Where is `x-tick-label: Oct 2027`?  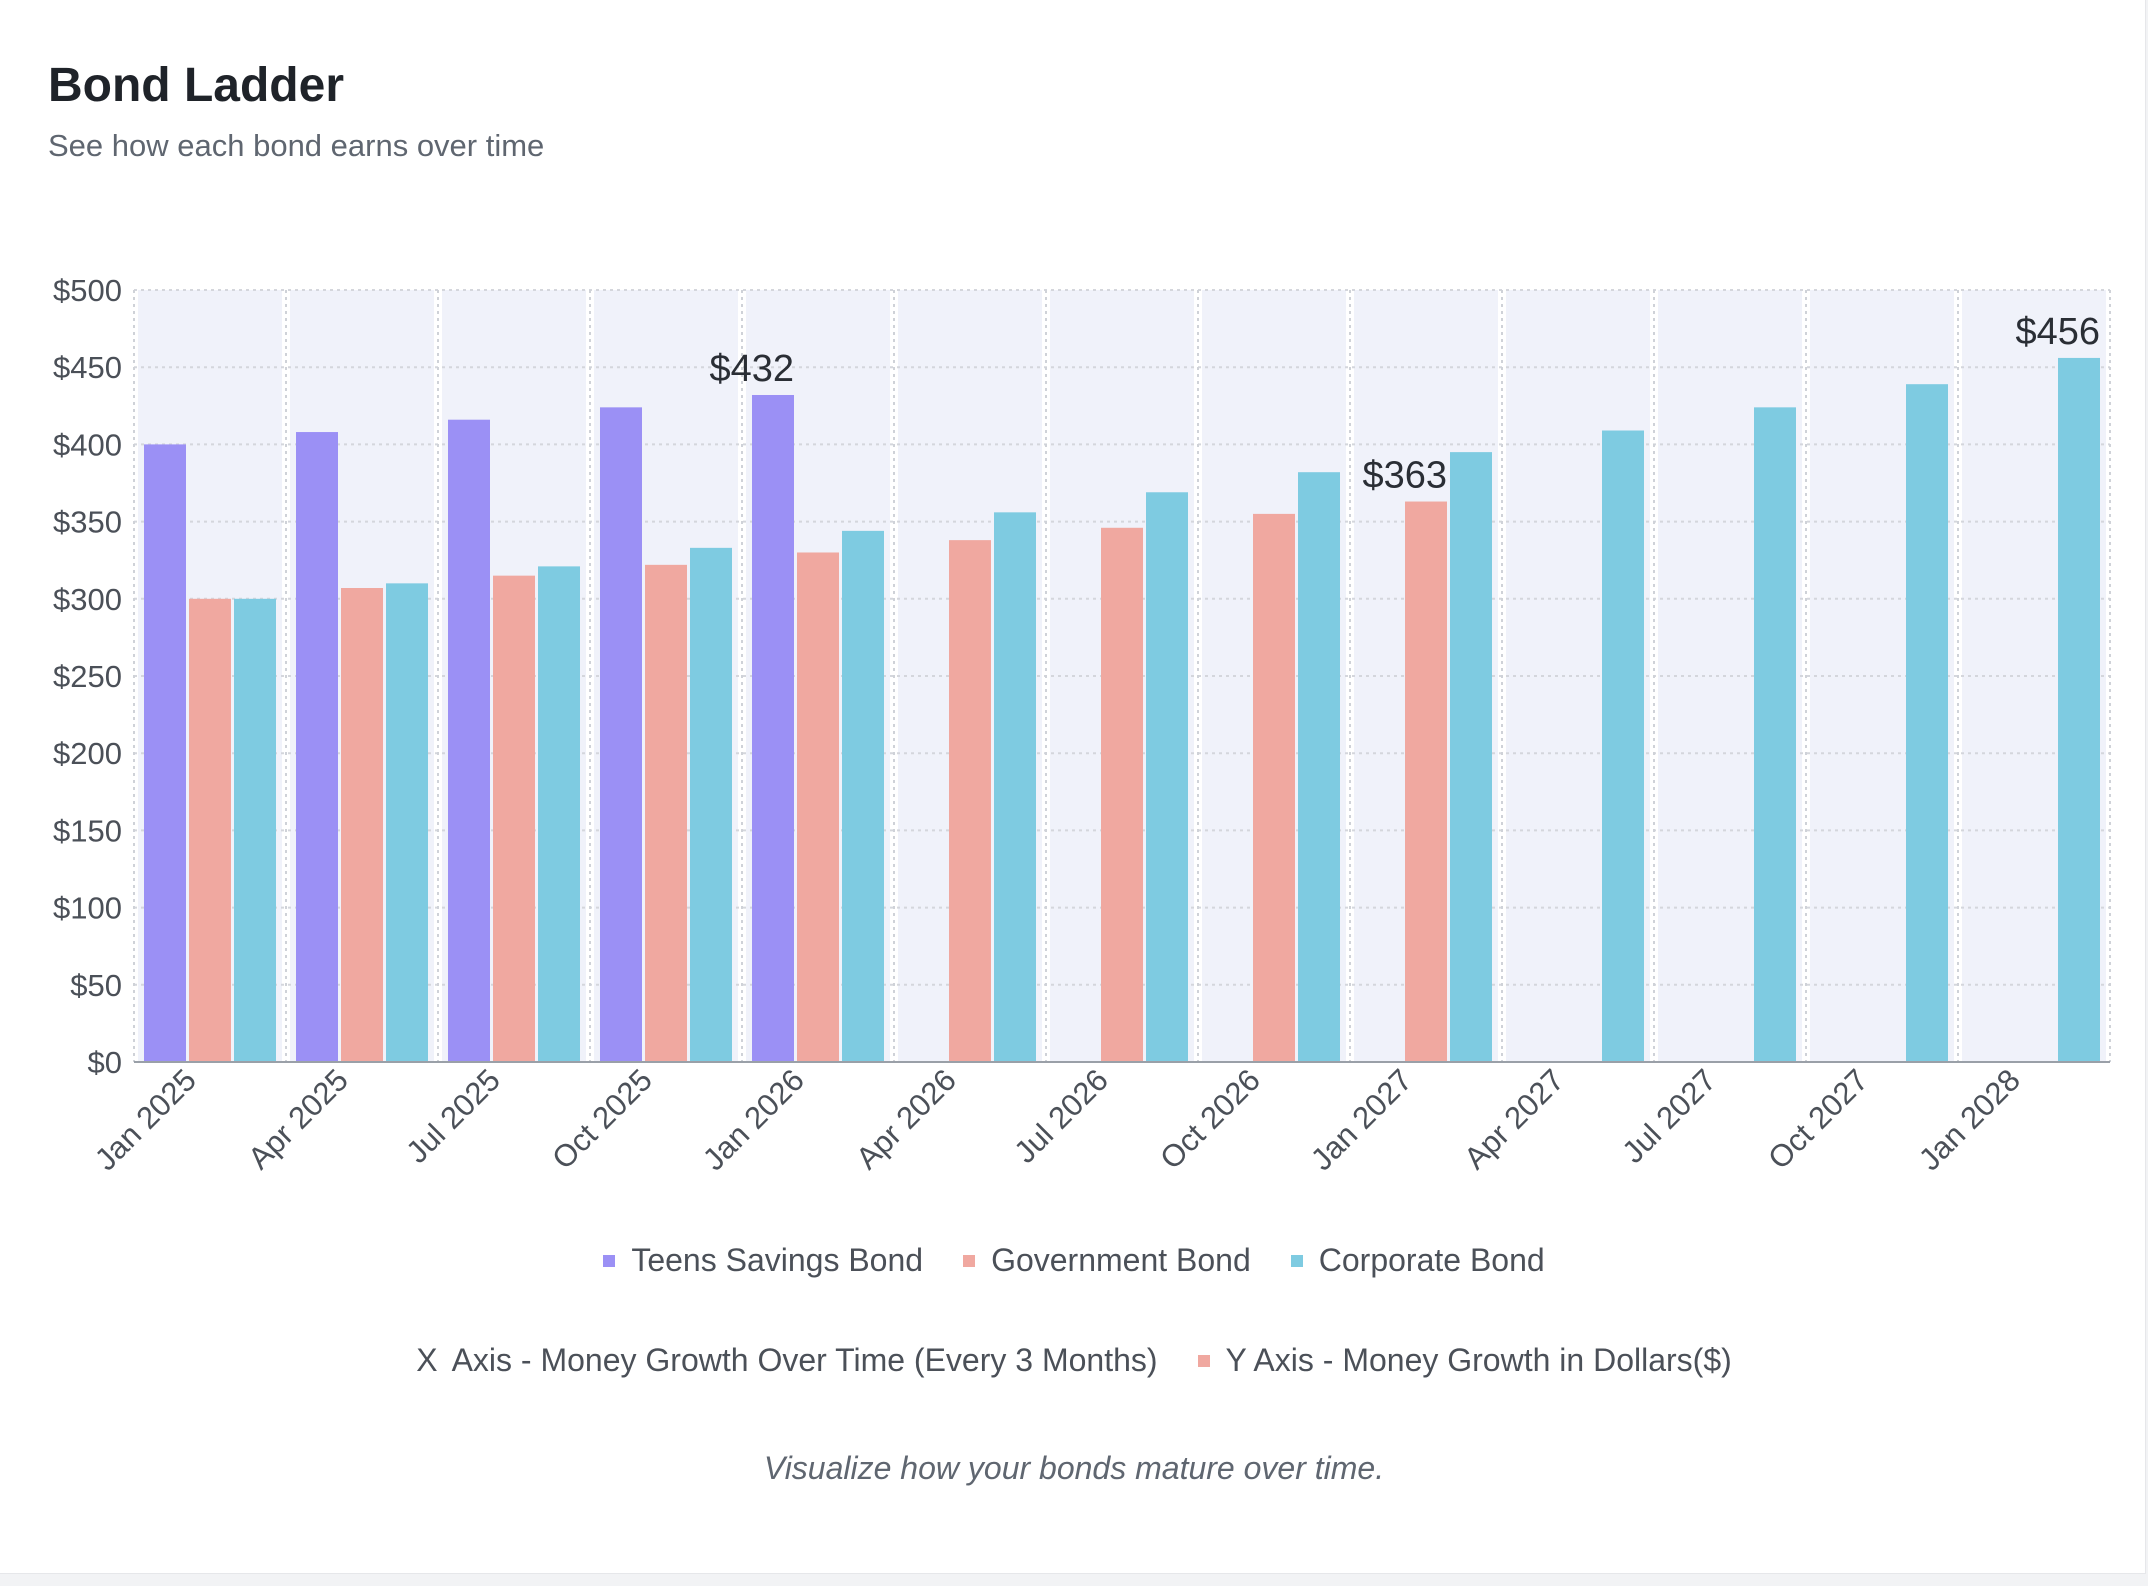 x-tick-label: Oct 2027 is located at coordinates (1818, 1119).